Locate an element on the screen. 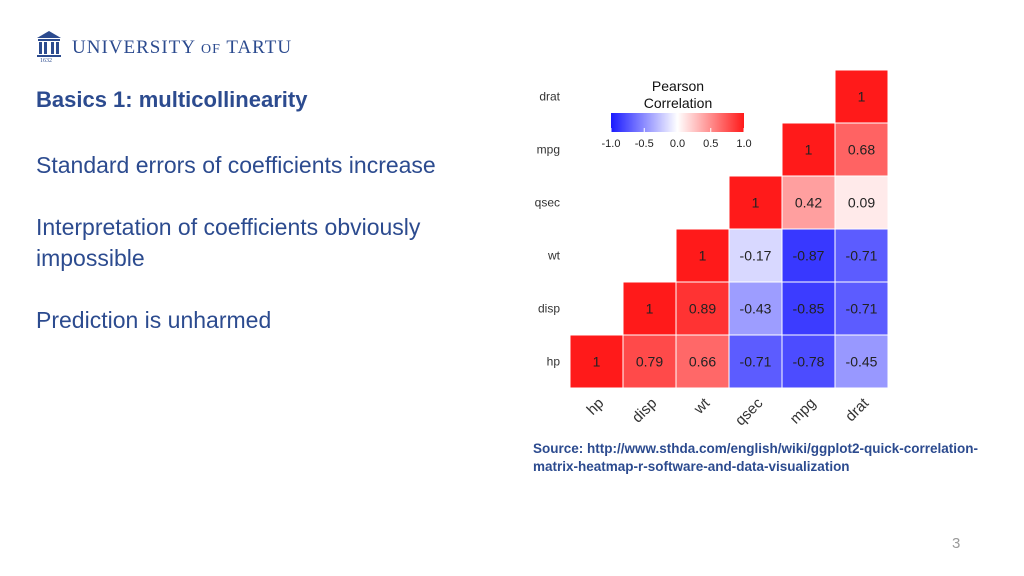  heatmap-cell-qsec-qsec is located at coordinates (755, 202).